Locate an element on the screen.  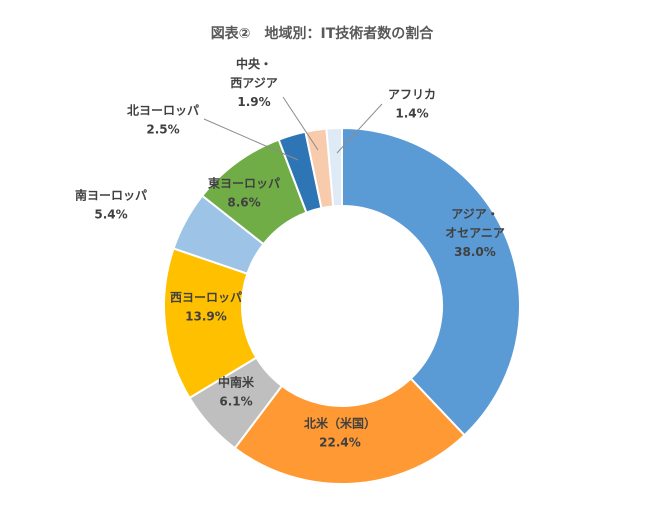
slice-name-label: 北米（米国） is located at coordinates (340, 423).